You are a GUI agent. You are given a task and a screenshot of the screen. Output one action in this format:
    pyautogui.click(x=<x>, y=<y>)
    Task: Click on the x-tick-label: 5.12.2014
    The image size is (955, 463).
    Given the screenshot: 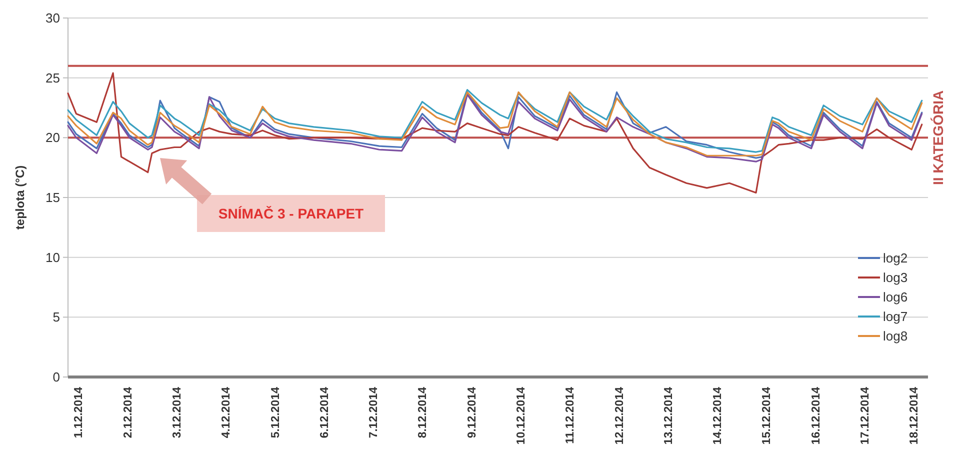 What is the action you would take?
    pyautogui.click(x=276, y=412)
    